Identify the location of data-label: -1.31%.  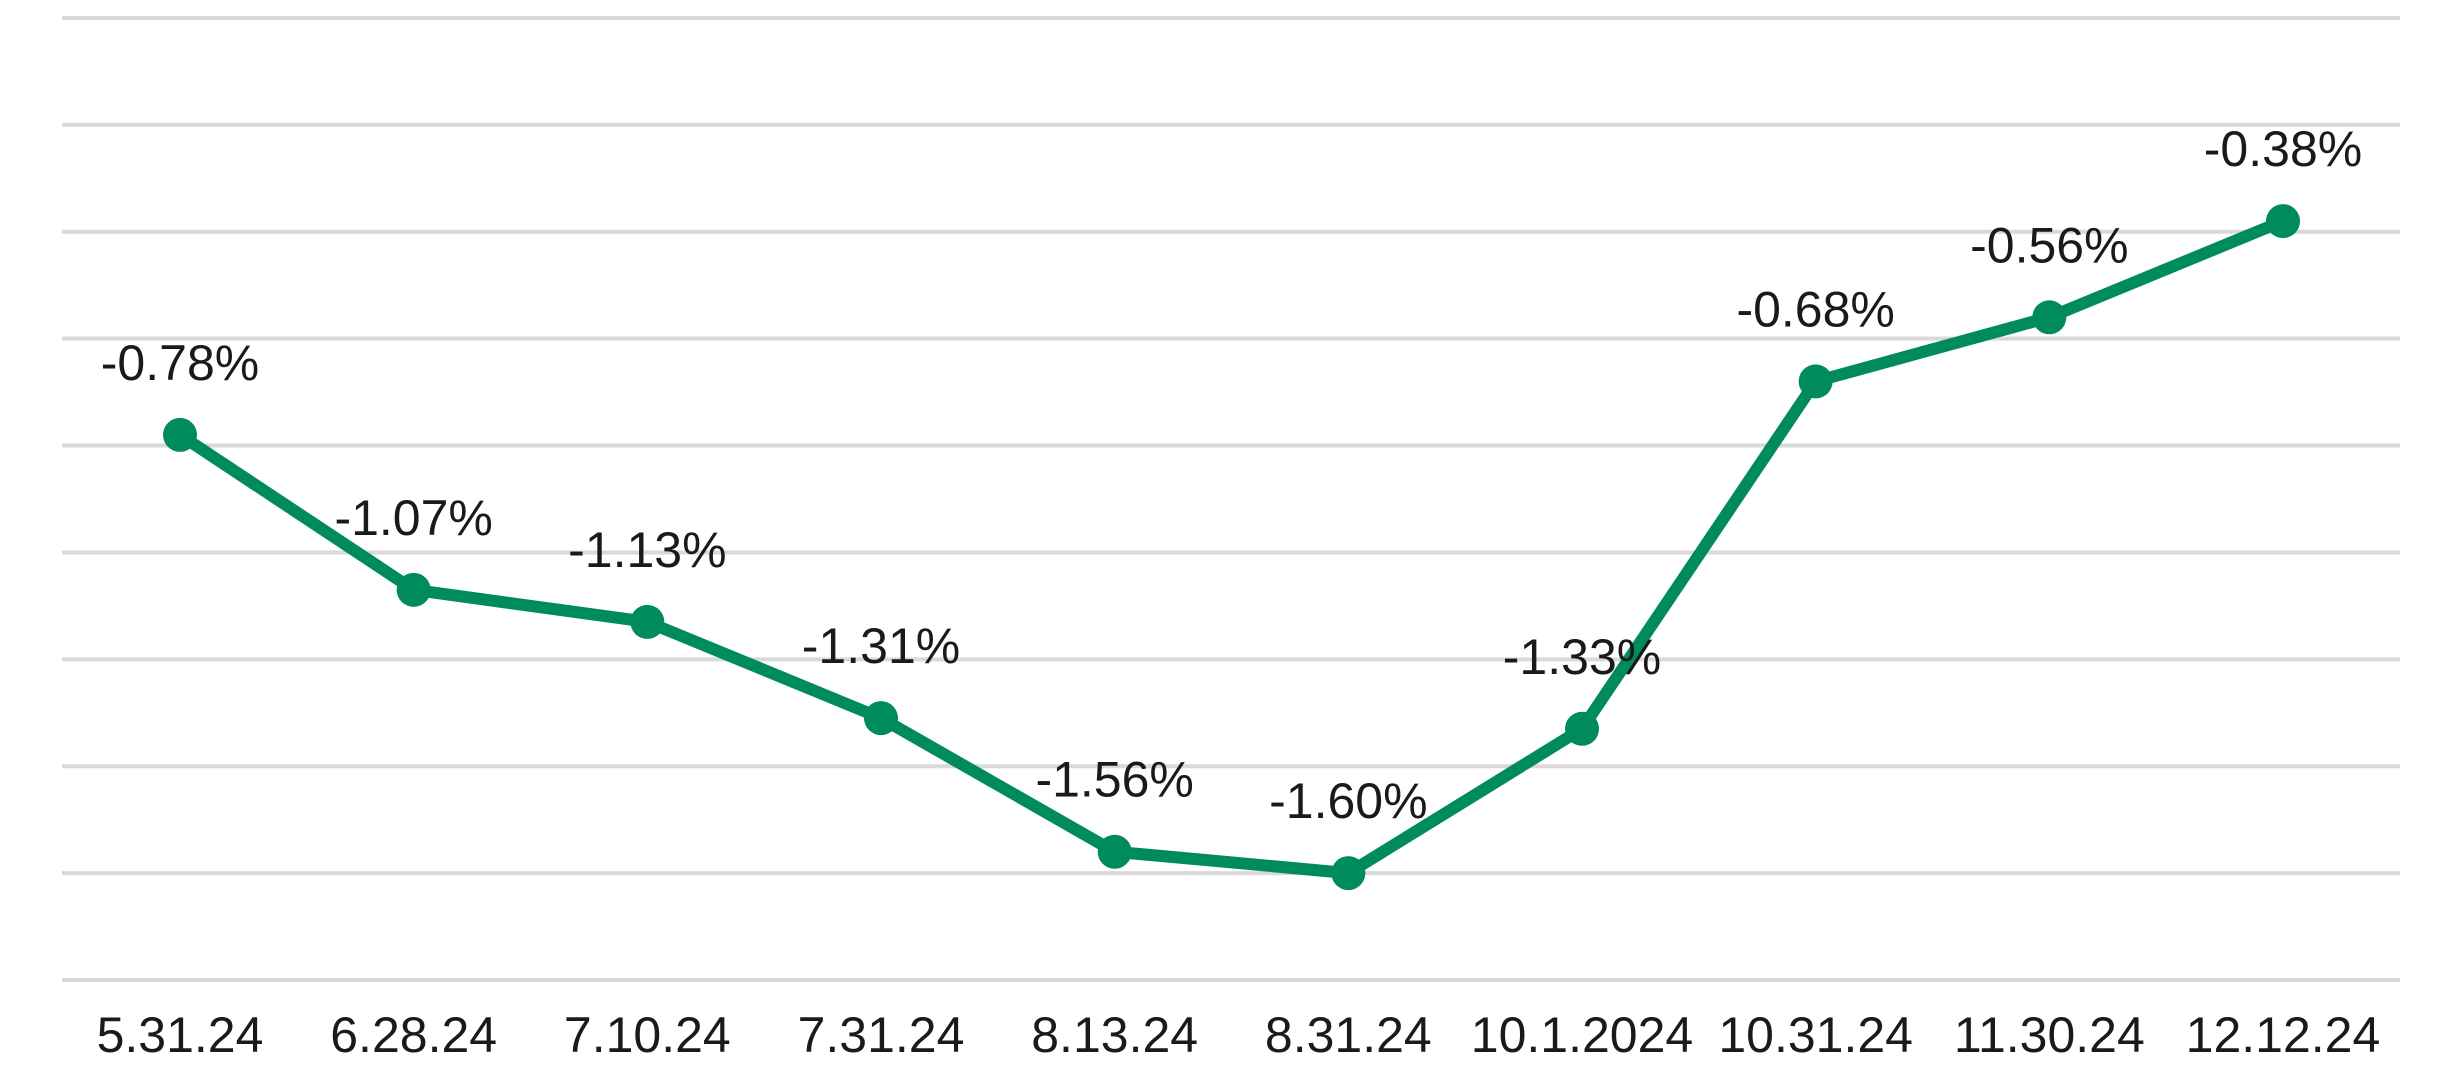
(881, 646).